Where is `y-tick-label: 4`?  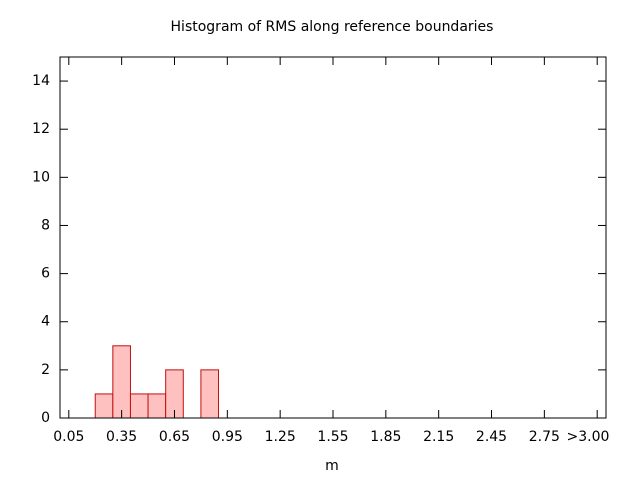
y-tick-label: 4 is located at coordinates (45, 322).